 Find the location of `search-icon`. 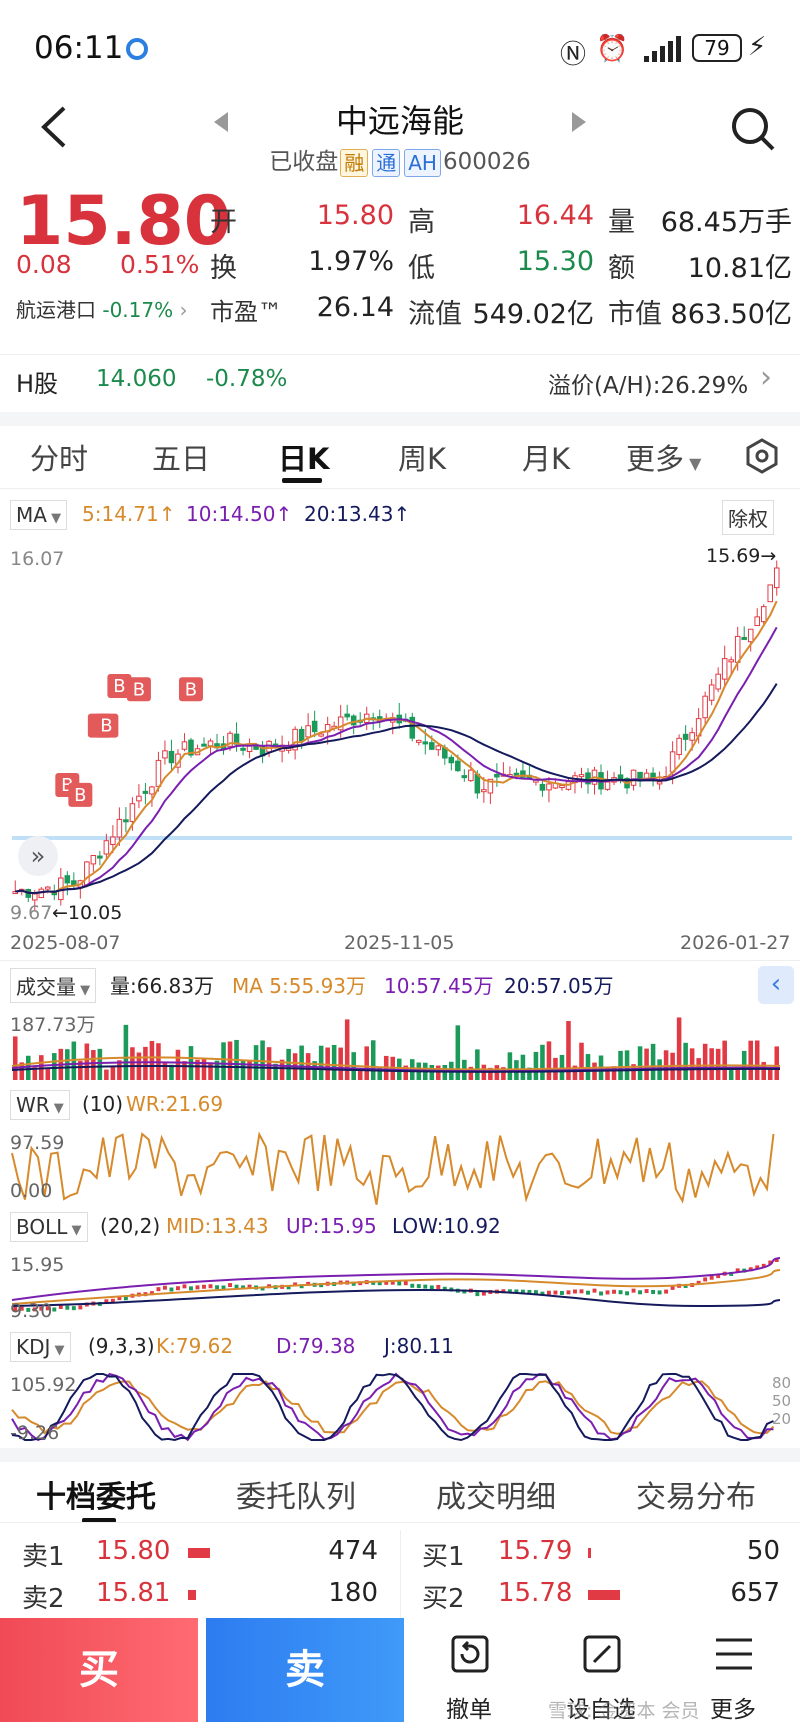

search-icon is located at coordinates (753, 129).